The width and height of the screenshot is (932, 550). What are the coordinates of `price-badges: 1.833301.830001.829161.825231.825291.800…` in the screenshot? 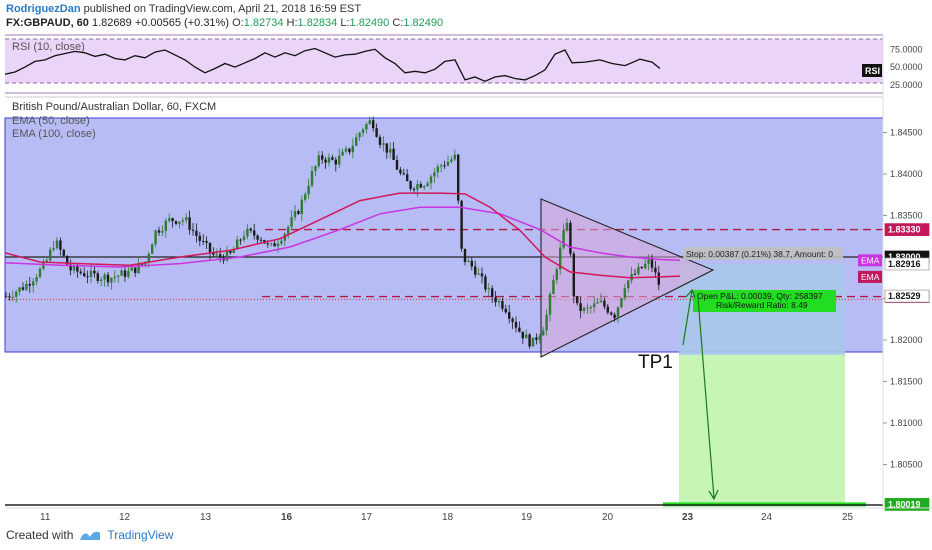 It's located at (907, 367).